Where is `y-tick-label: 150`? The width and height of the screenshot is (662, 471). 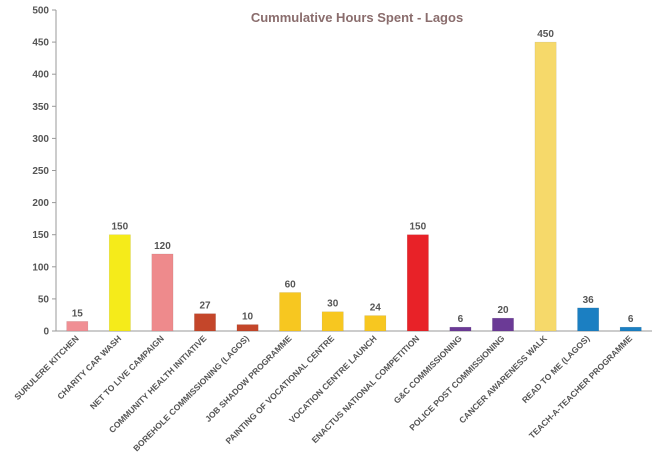 y-tick-label: 150 is located at coordinates (40, 235).